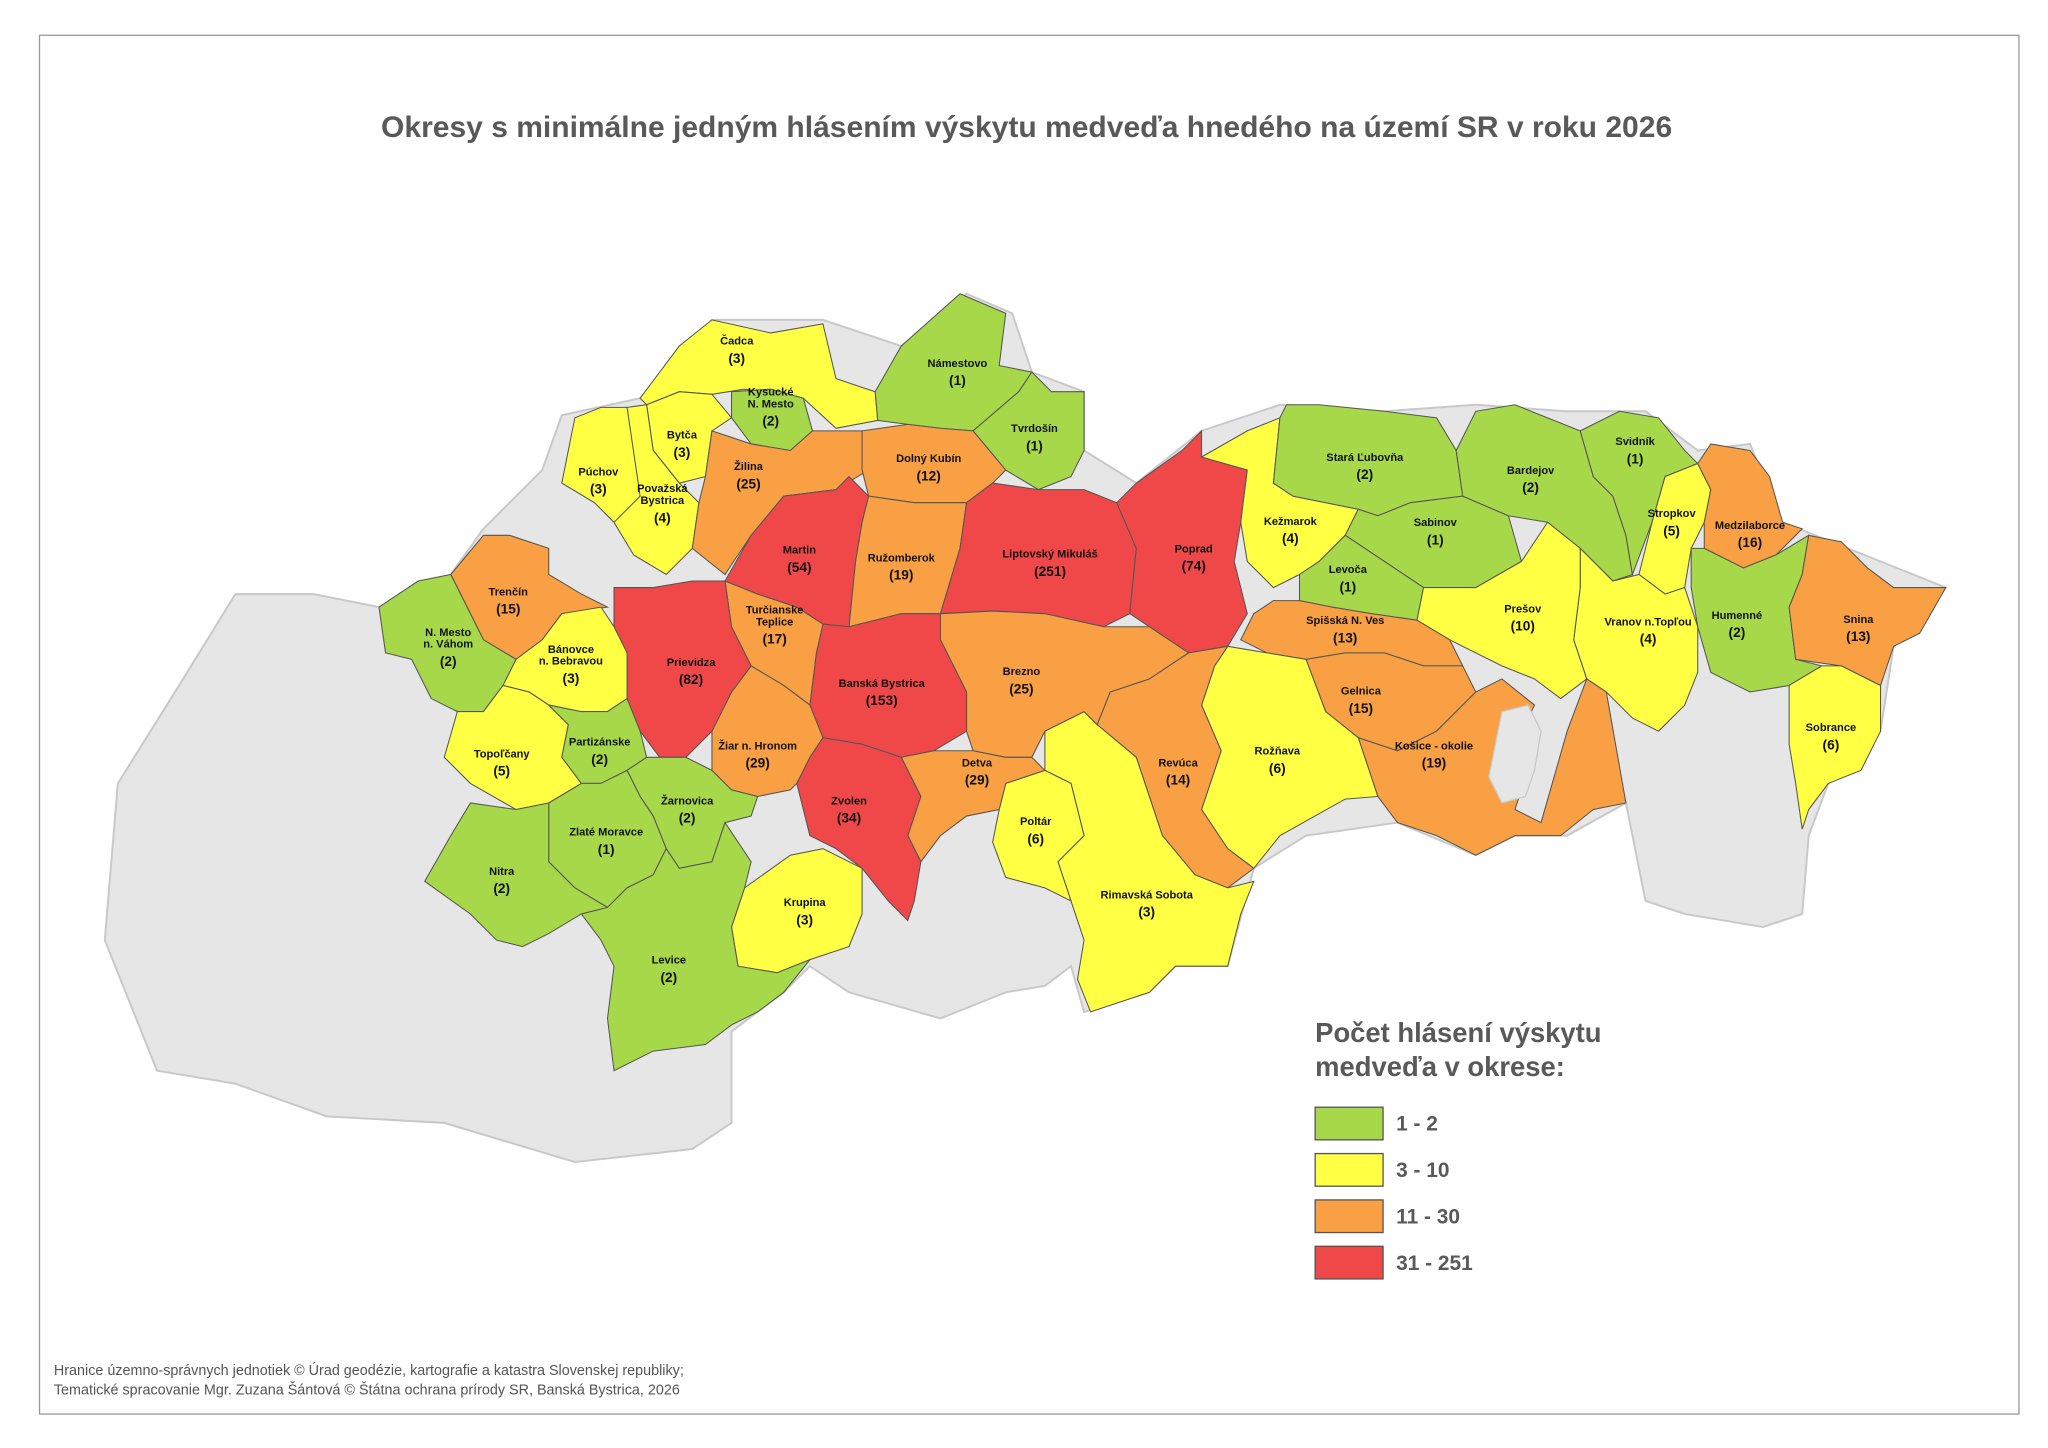 This screenshot has width=2048, height=1448. I want to click on district-name: Bytča, so click(682, 436).